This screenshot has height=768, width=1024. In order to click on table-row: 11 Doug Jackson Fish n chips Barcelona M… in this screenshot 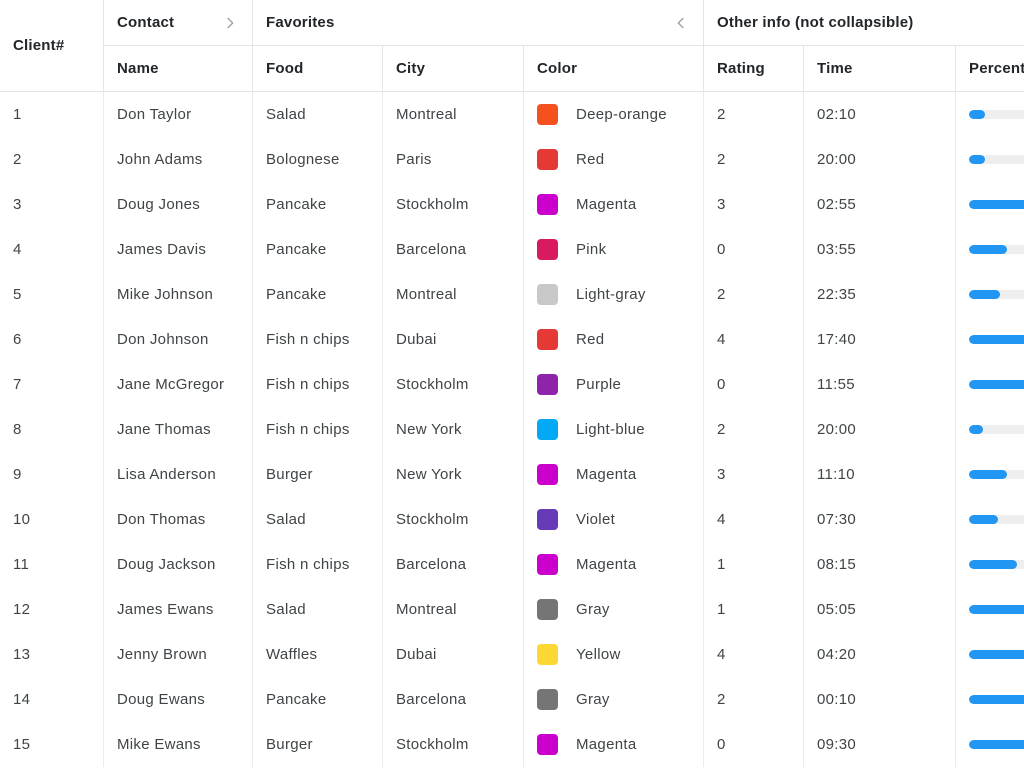, I will do `click(512, 564)`.